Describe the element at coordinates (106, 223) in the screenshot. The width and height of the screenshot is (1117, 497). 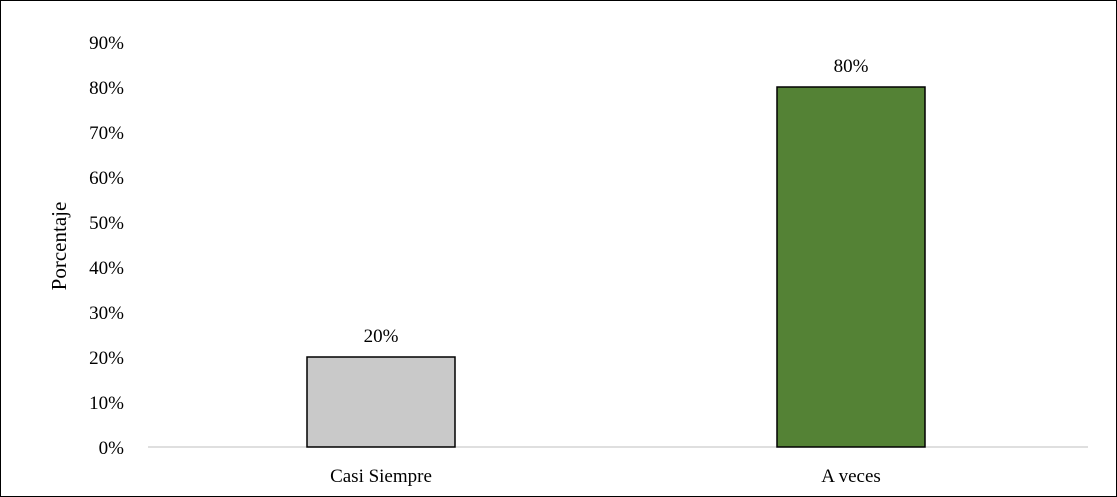
I see `y-tick-label: 50%` at that location.